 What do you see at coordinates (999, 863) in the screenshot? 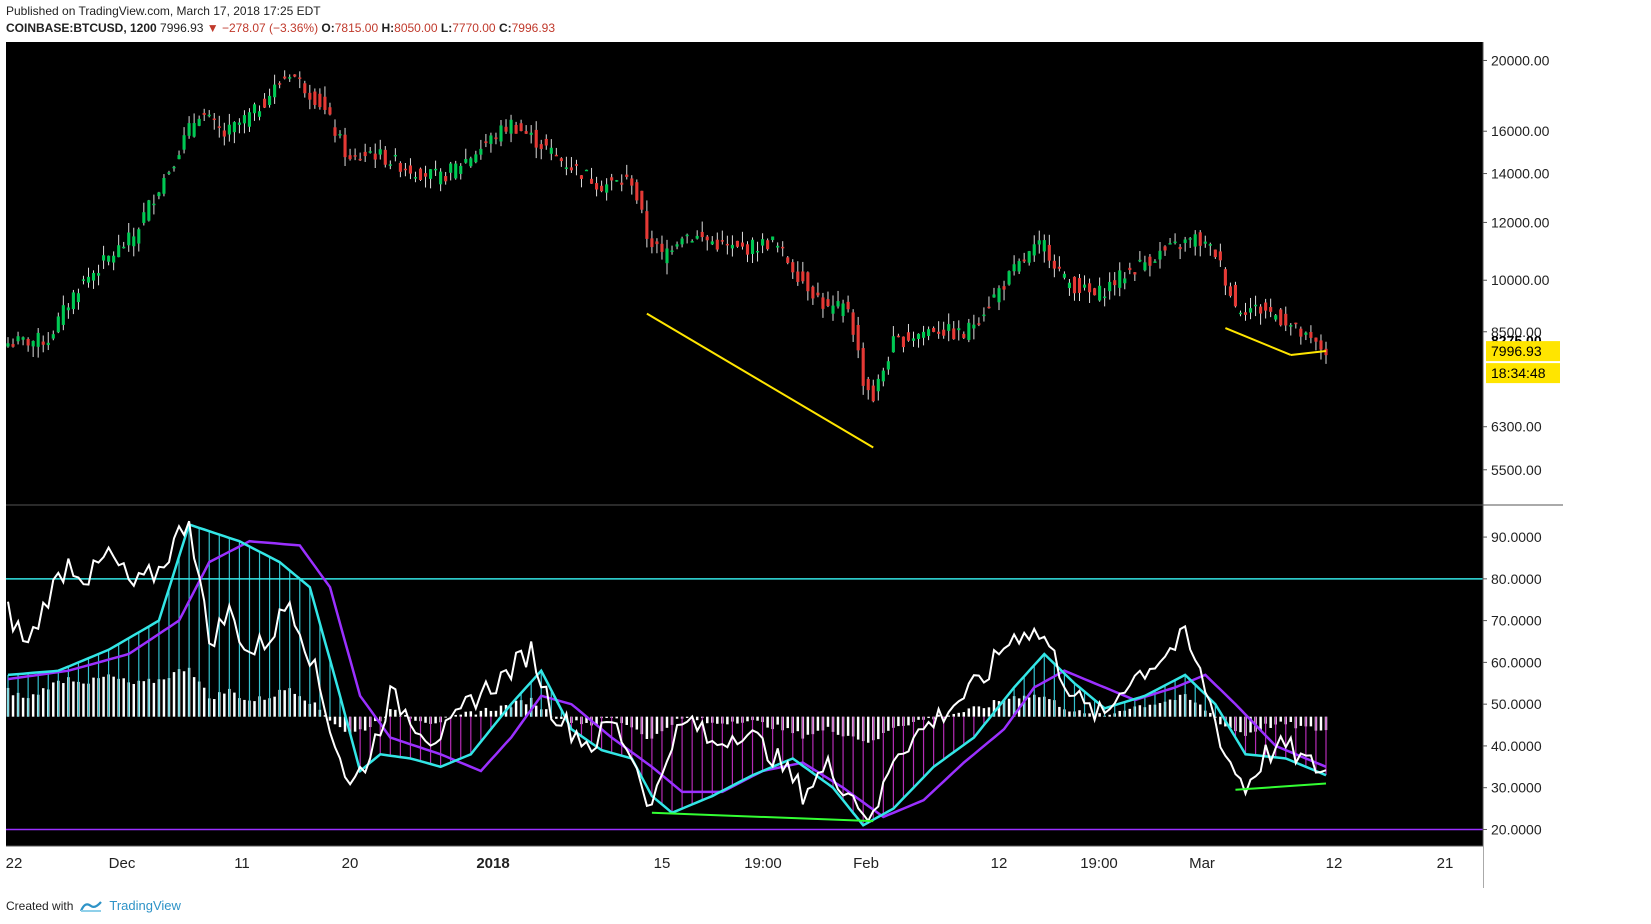
I see `time-tick-label: 12` at bounding box center [999, 863].